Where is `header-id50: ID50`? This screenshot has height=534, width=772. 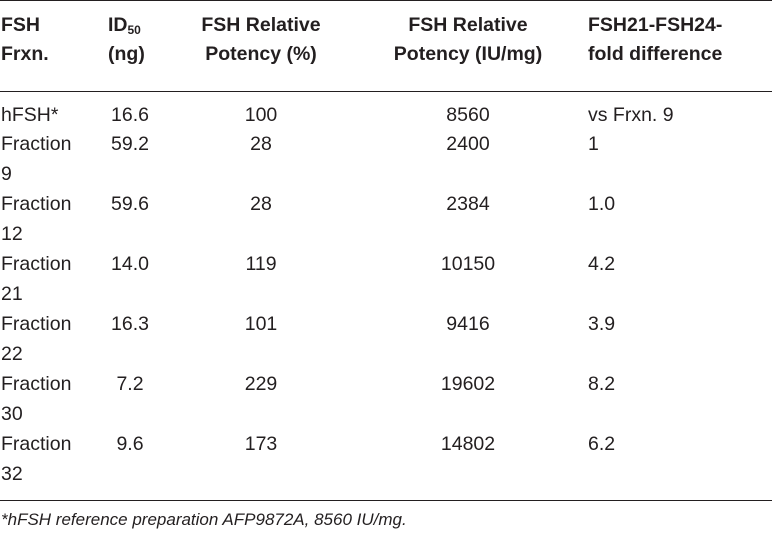
header-id50: ID50 is located at coordinates (124, 25).